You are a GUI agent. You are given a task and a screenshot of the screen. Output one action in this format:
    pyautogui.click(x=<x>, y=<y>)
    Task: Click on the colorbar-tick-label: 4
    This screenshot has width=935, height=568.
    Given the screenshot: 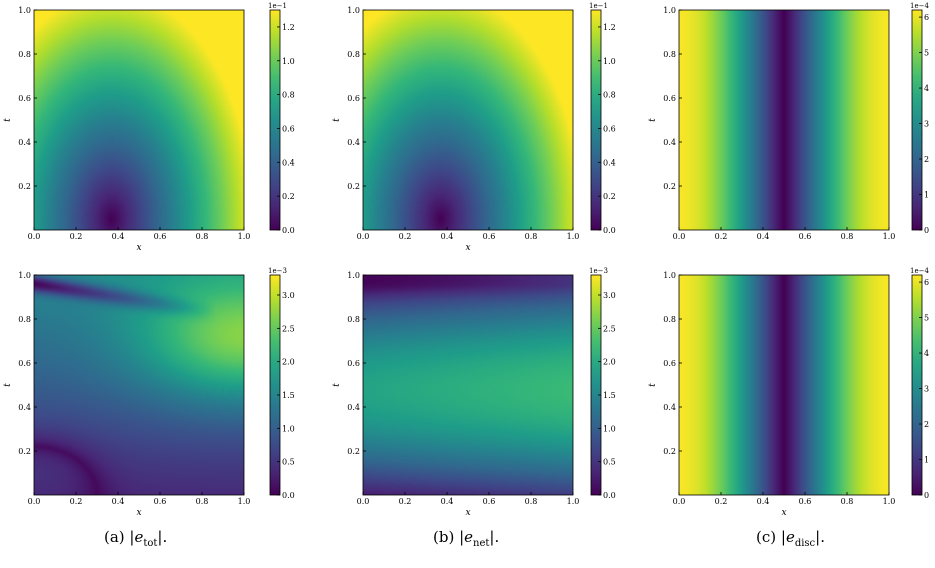 What is the action you would take?
    pyautogui.click(x=926, y=88)
    